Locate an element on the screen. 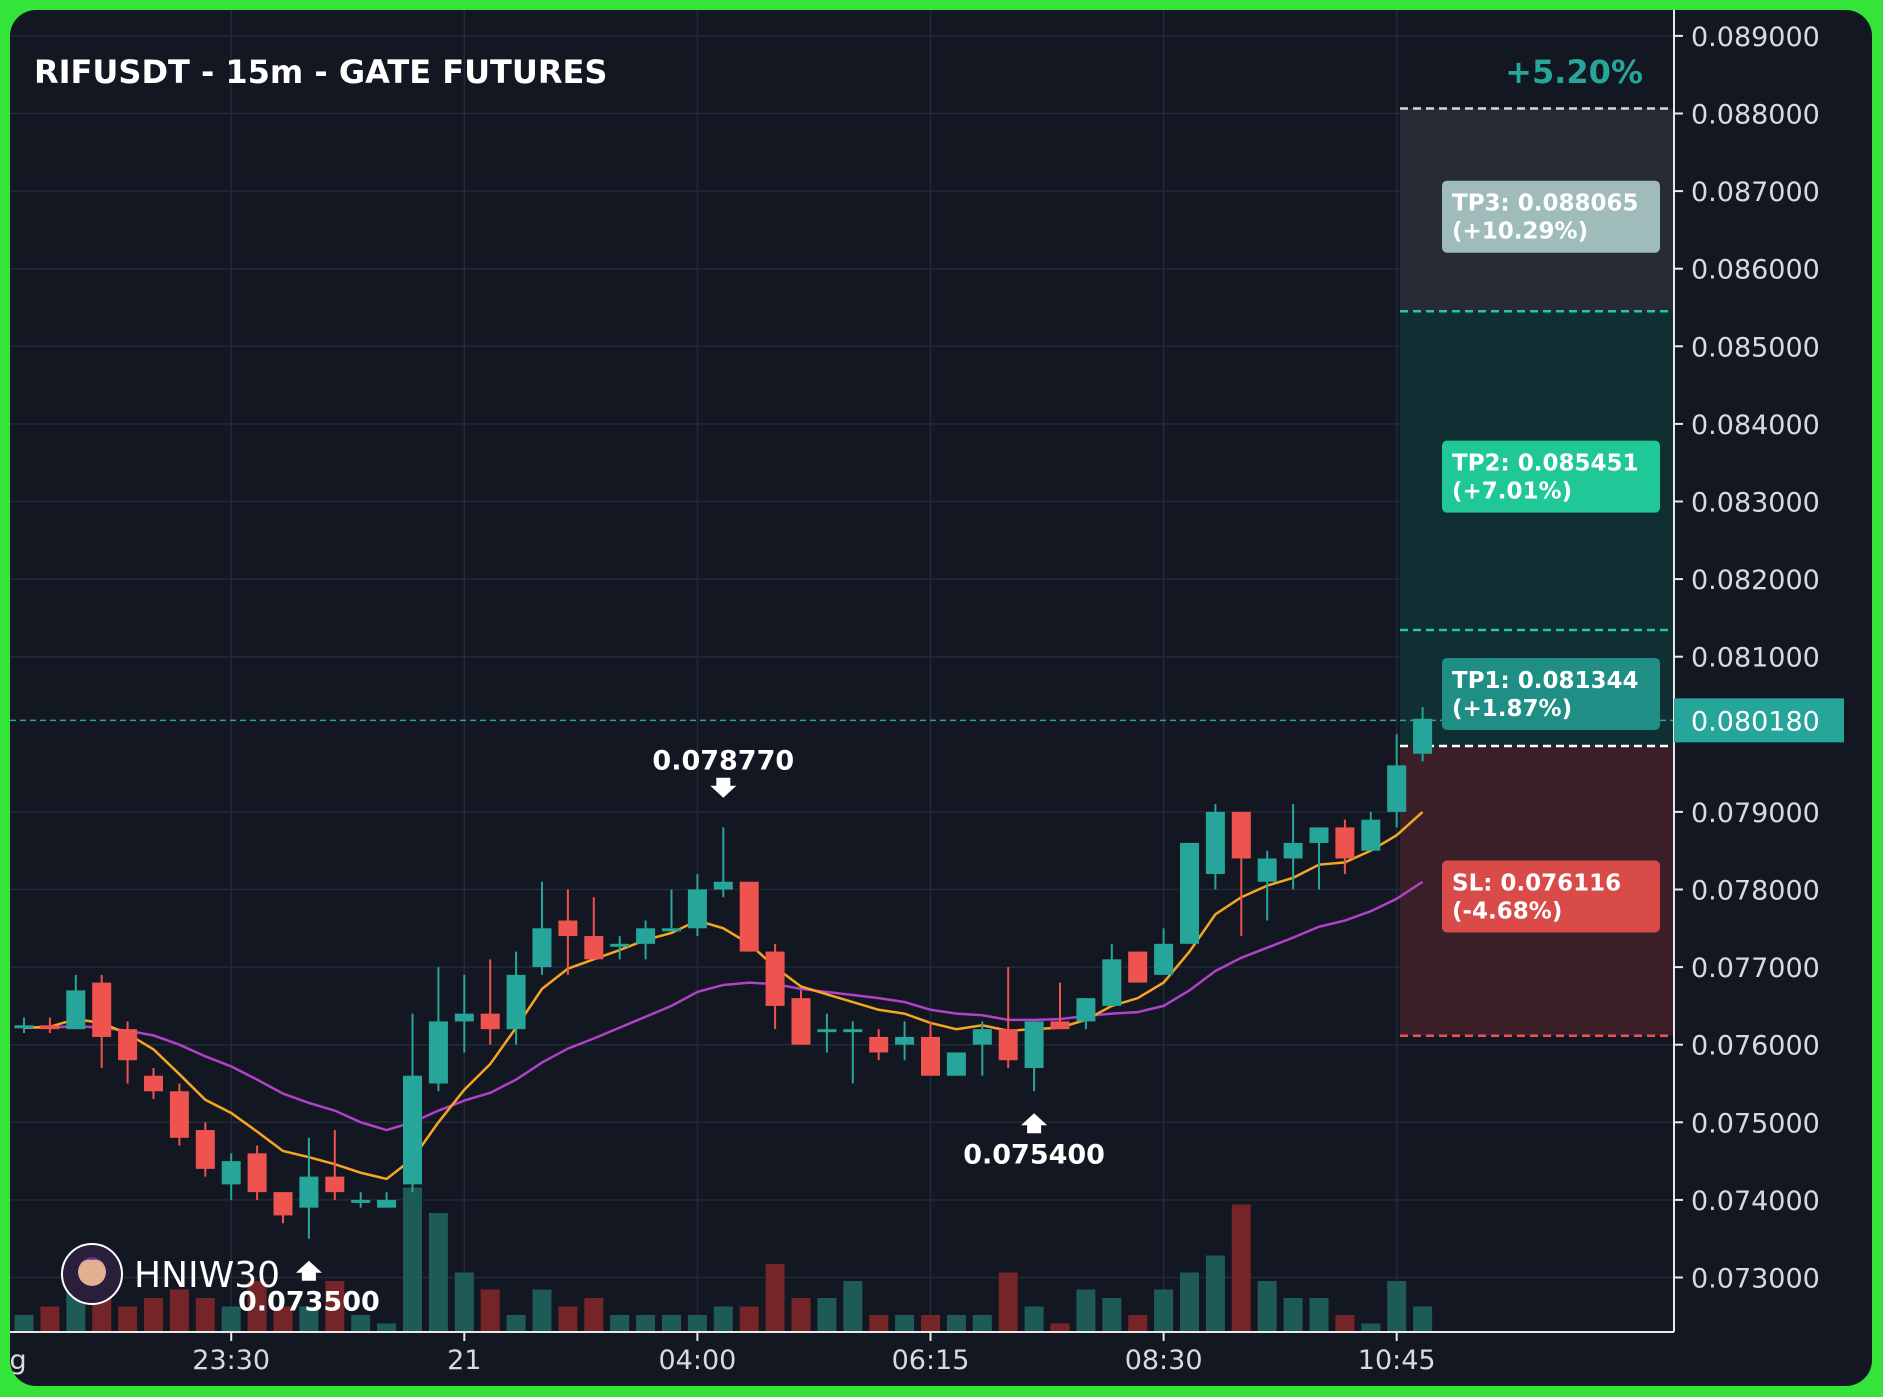 The image size is (1883, 1397). volume-bars is located at coordinates (723, 1259).